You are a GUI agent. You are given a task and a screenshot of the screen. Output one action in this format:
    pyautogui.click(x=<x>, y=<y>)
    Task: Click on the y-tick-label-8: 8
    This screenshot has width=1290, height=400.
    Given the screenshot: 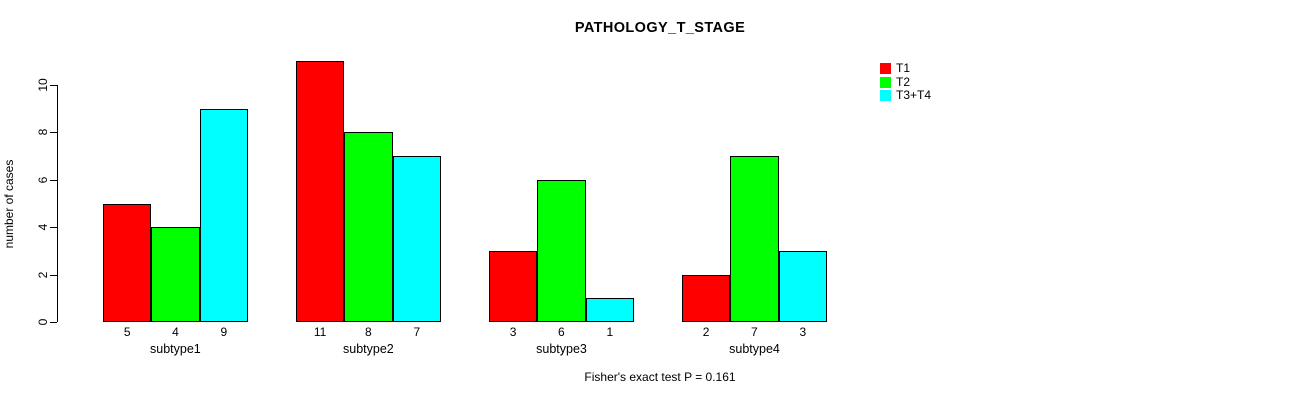 What is the action you would take?
    pyautogui.click(x=43, y=132)
    